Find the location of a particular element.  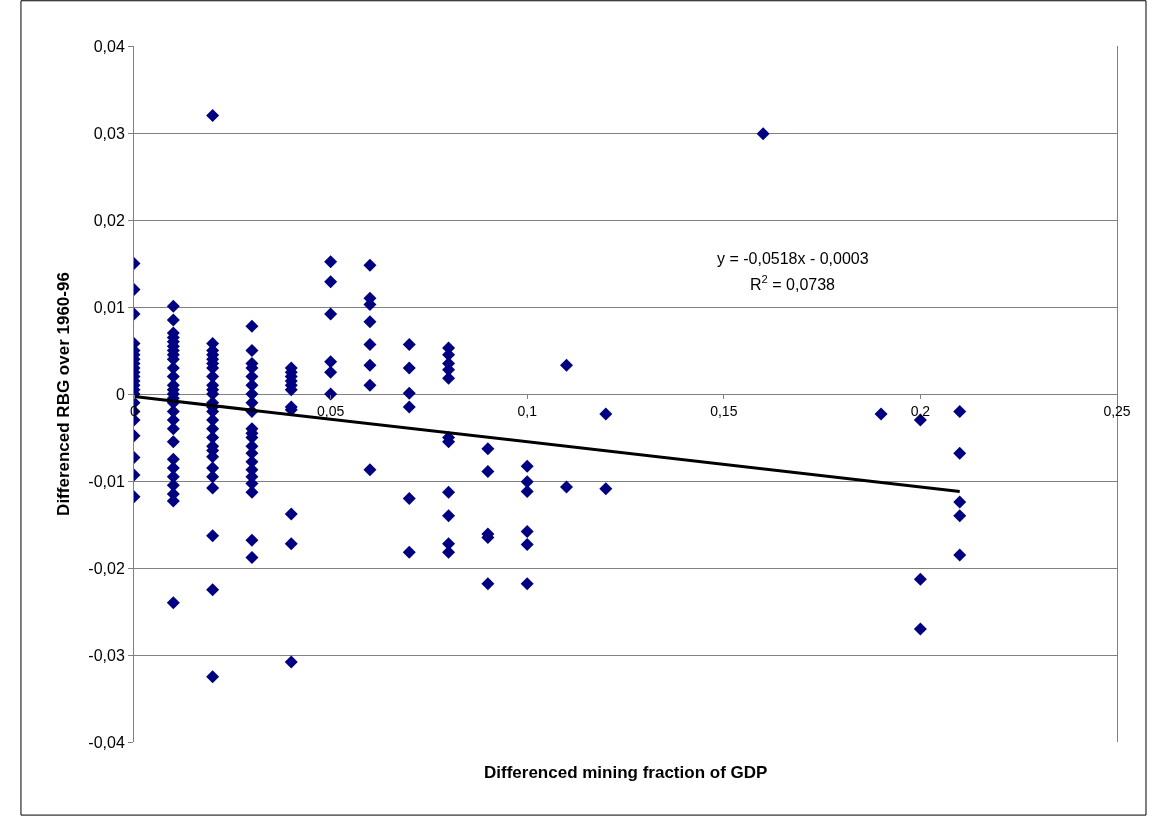

x-tick-label: 0 is located at coordinates (134, 410).